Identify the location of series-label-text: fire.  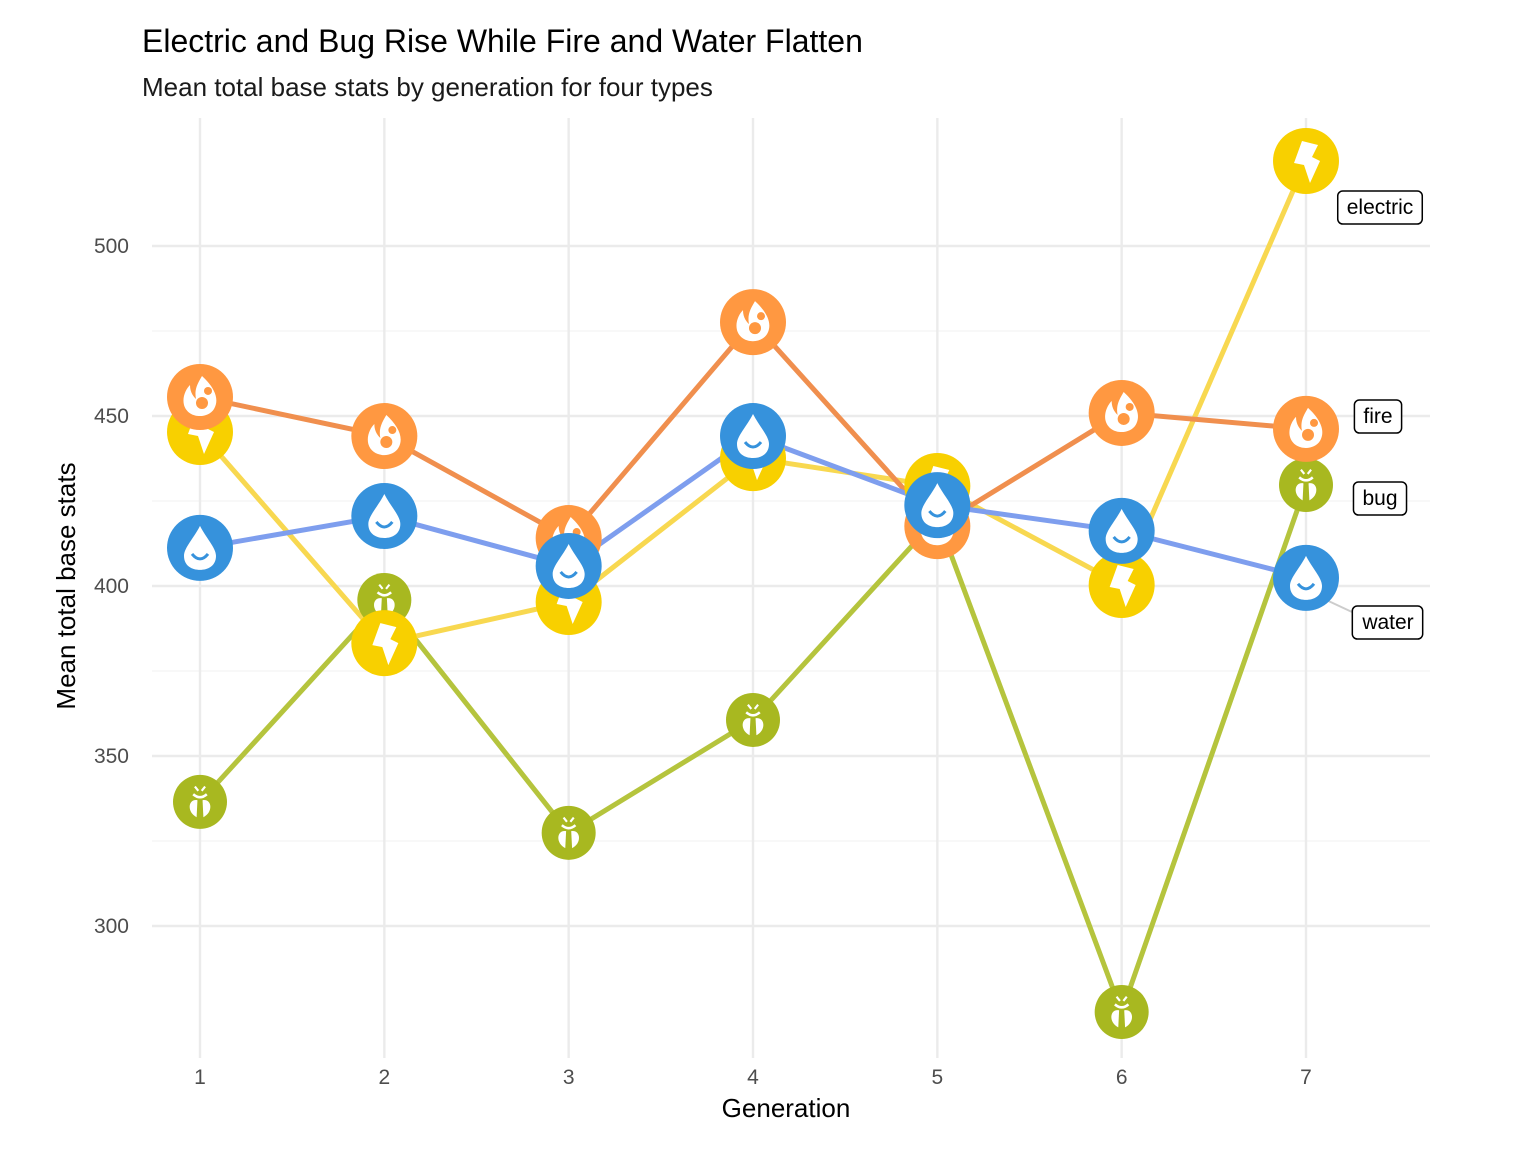
(1377, 416).